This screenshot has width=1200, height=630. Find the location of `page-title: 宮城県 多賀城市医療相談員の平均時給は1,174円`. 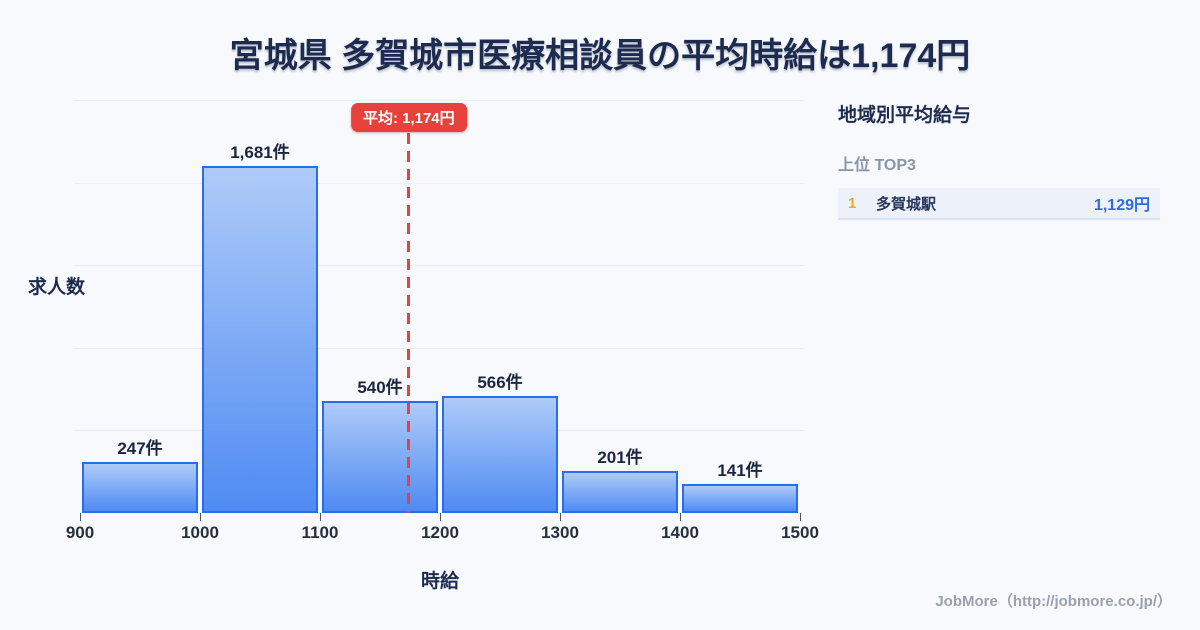

page-title: 宮城県 多賀城市医療相談員の平均時給は1,174円 is located at coordinates (600, 56).